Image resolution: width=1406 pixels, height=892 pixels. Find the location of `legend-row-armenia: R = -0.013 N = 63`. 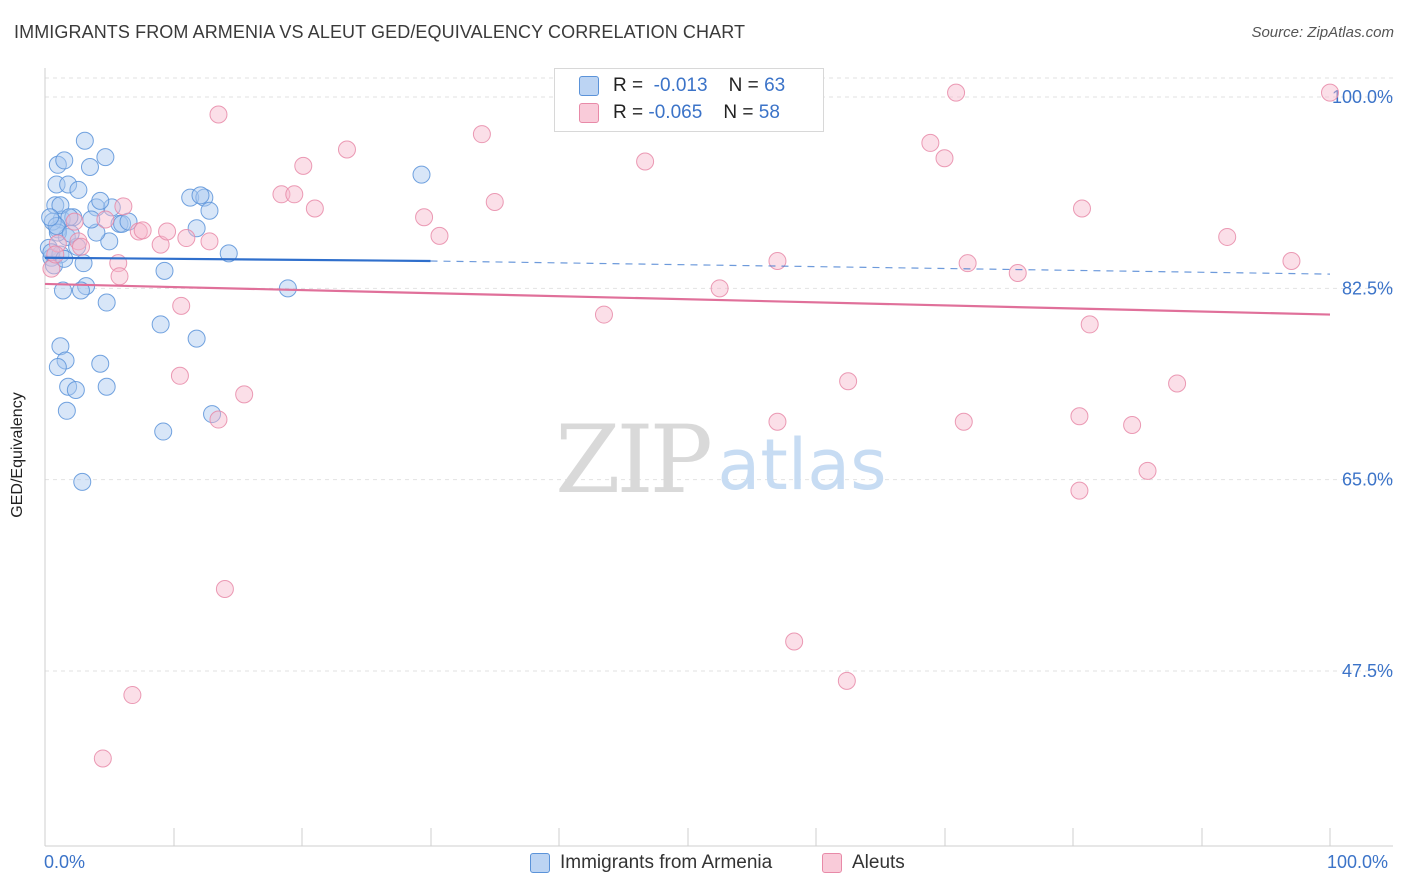

legend-row-armenia: R = -0.013 N = 63 is located at coordinates (682, 86).